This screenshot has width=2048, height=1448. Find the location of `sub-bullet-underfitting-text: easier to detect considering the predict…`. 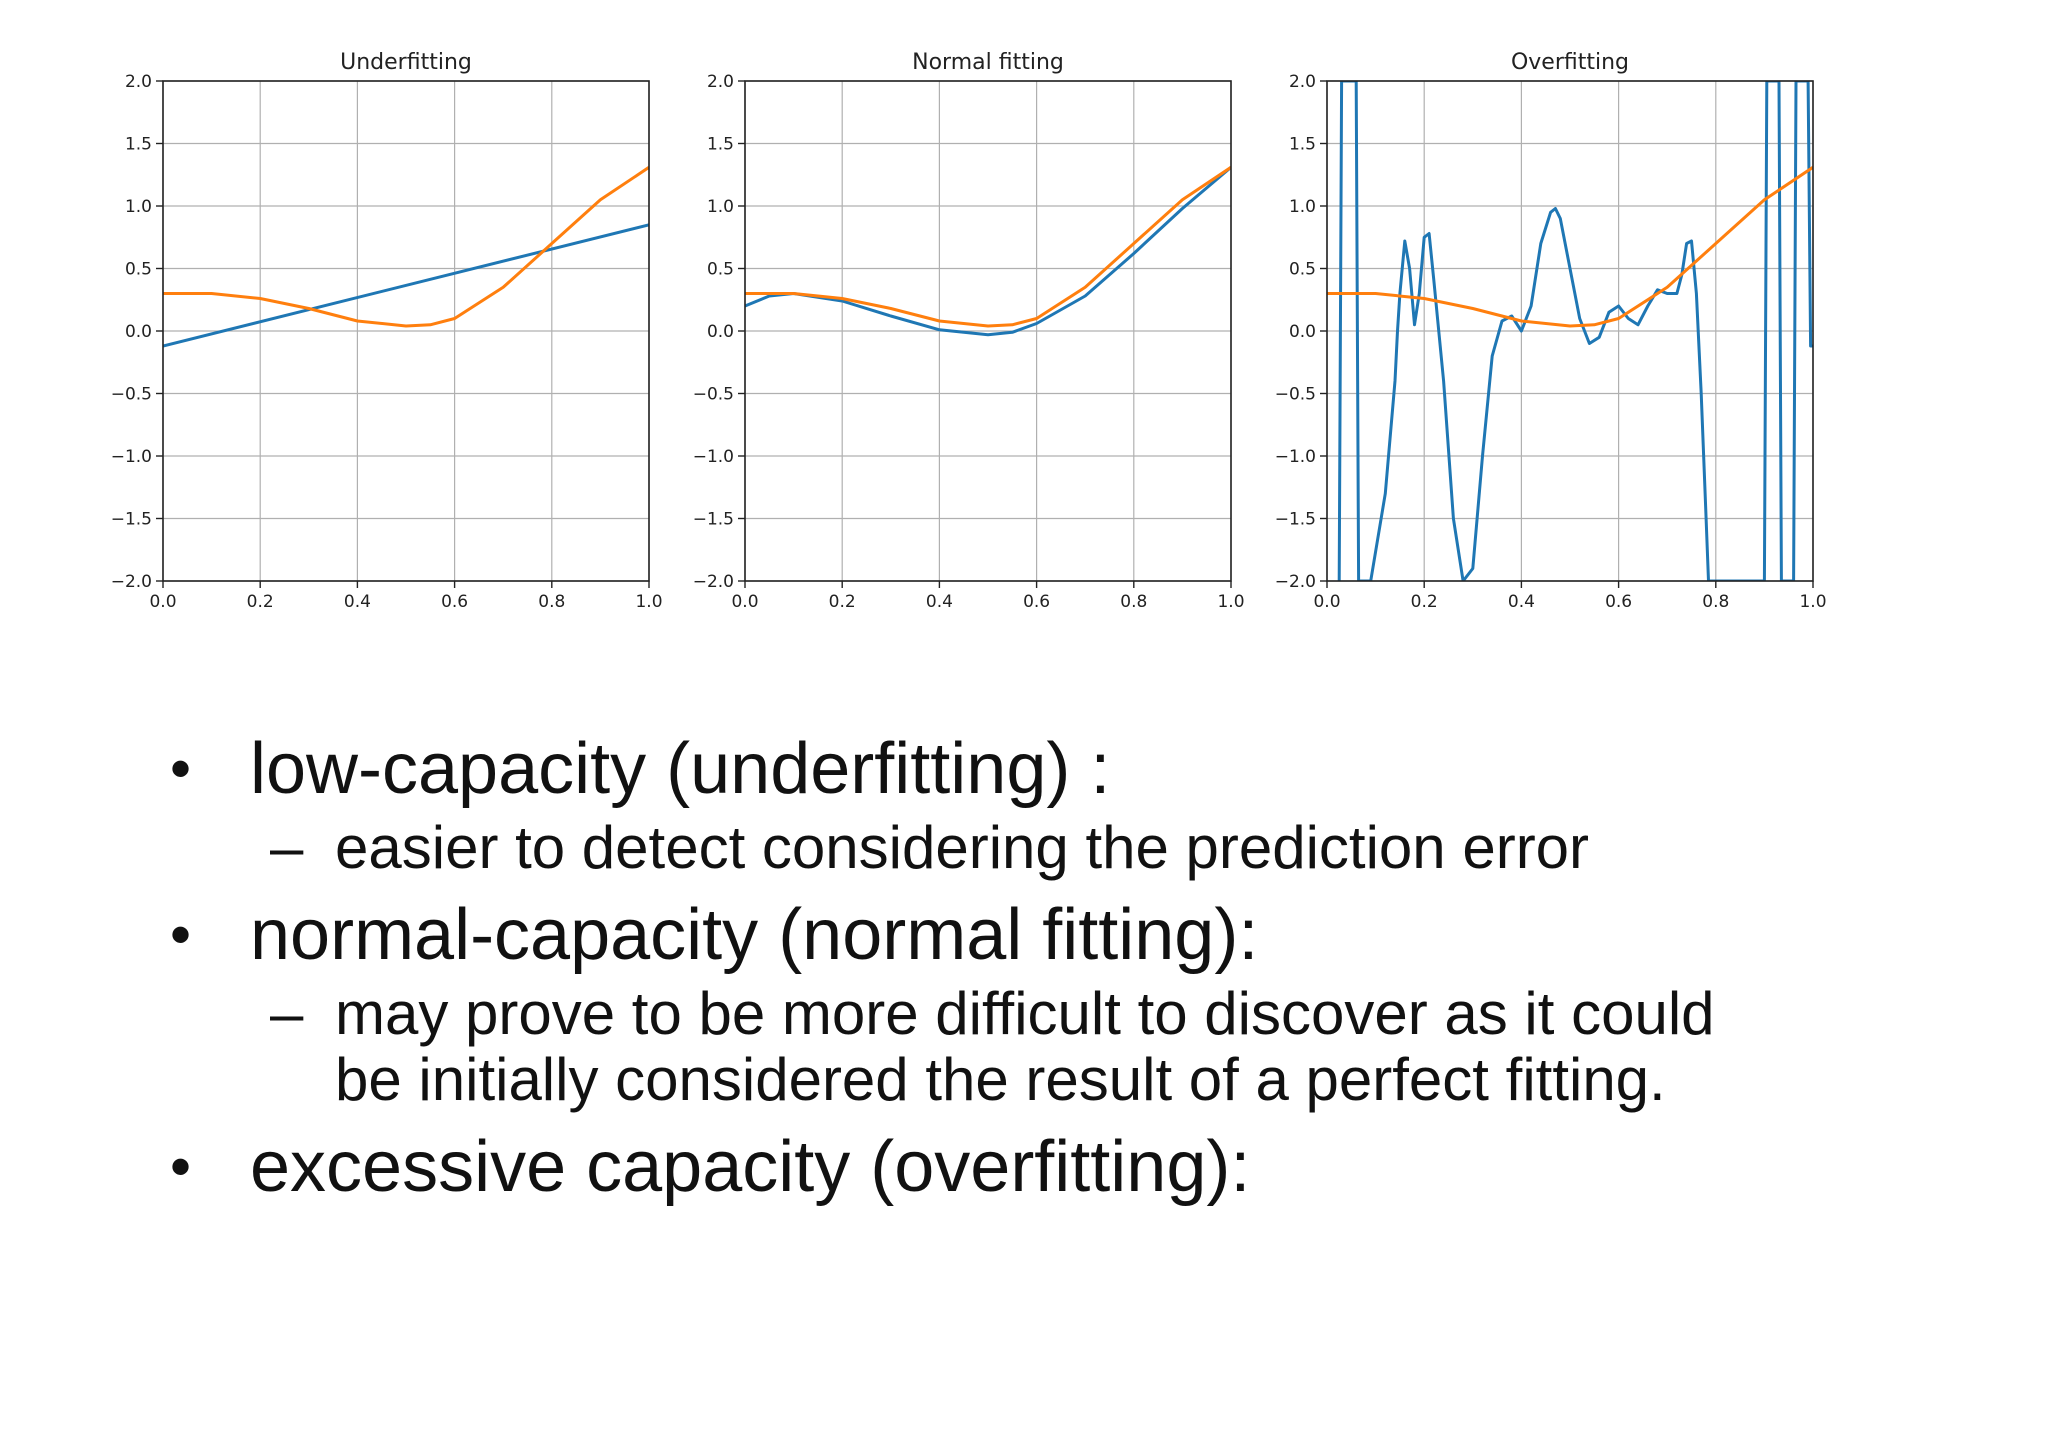

sub-bullet-underfitting-text: easier to detect considering the predict… is located at coordinates (962, 847).